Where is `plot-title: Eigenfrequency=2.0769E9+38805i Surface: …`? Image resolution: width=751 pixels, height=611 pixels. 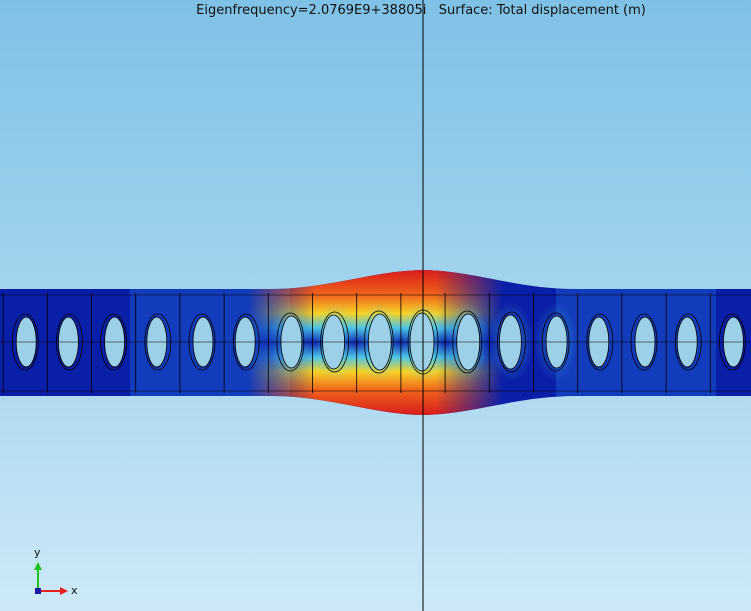 plot-title: Eigenfrequency=2.0769E9+38805i Surface: … is located at coordinates (421, 10).